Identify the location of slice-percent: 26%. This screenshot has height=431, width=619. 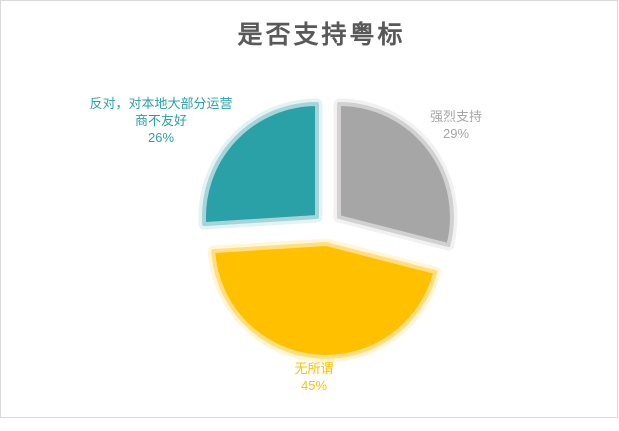
(161, 137).